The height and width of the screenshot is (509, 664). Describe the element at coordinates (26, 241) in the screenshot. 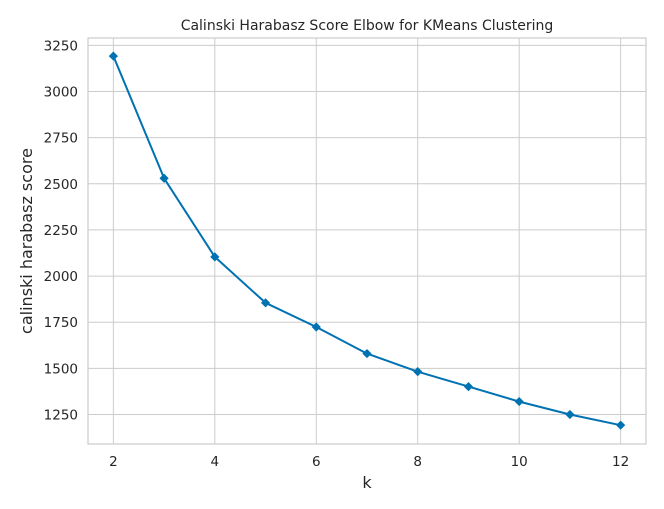

I see `y-axis-label: calinski harabasz score` at that location.